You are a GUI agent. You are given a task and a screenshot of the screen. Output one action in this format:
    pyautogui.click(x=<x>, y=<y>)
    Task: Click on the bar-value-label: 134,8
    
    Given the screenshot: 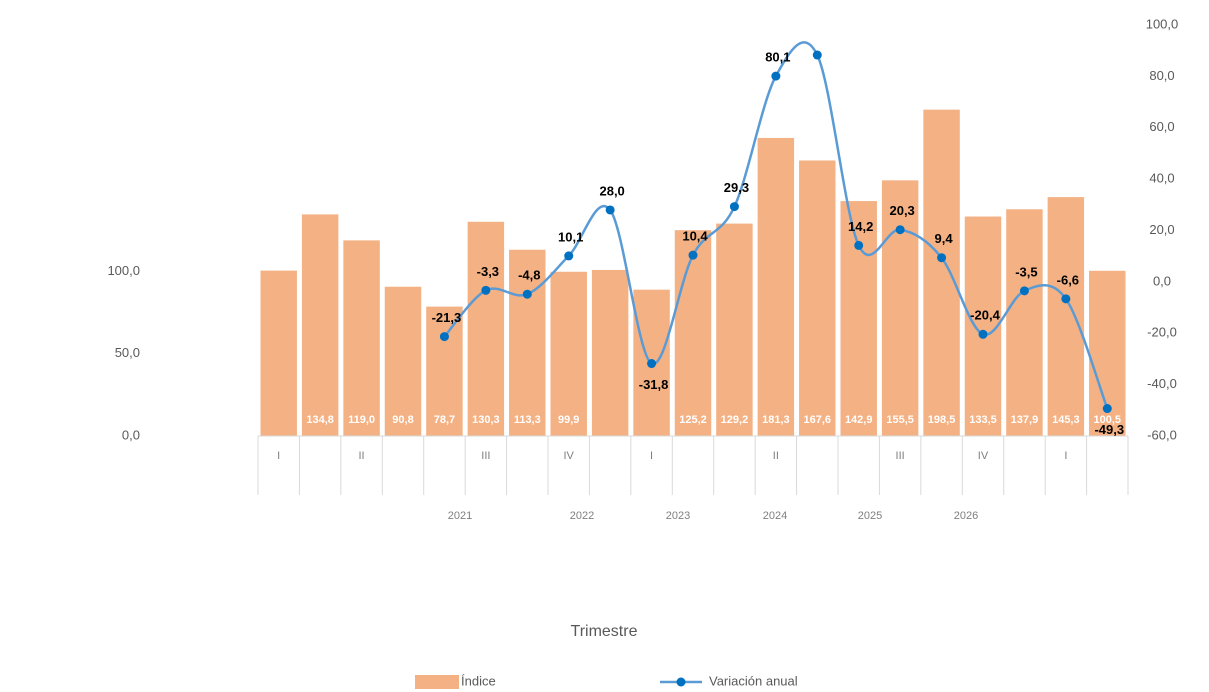 What is the action you would take?
    pyautogui.click(x=320, y=420)
    